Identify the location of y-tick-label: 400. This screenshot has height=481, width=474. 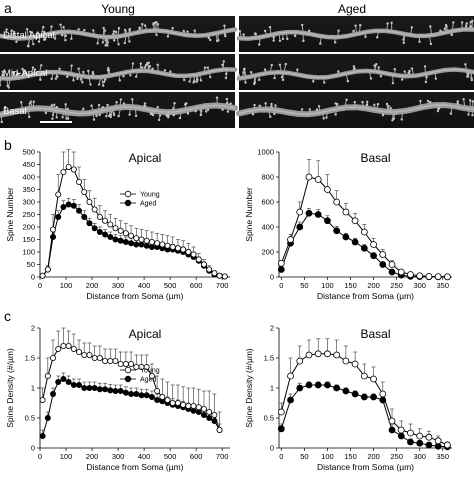
(267, 227).